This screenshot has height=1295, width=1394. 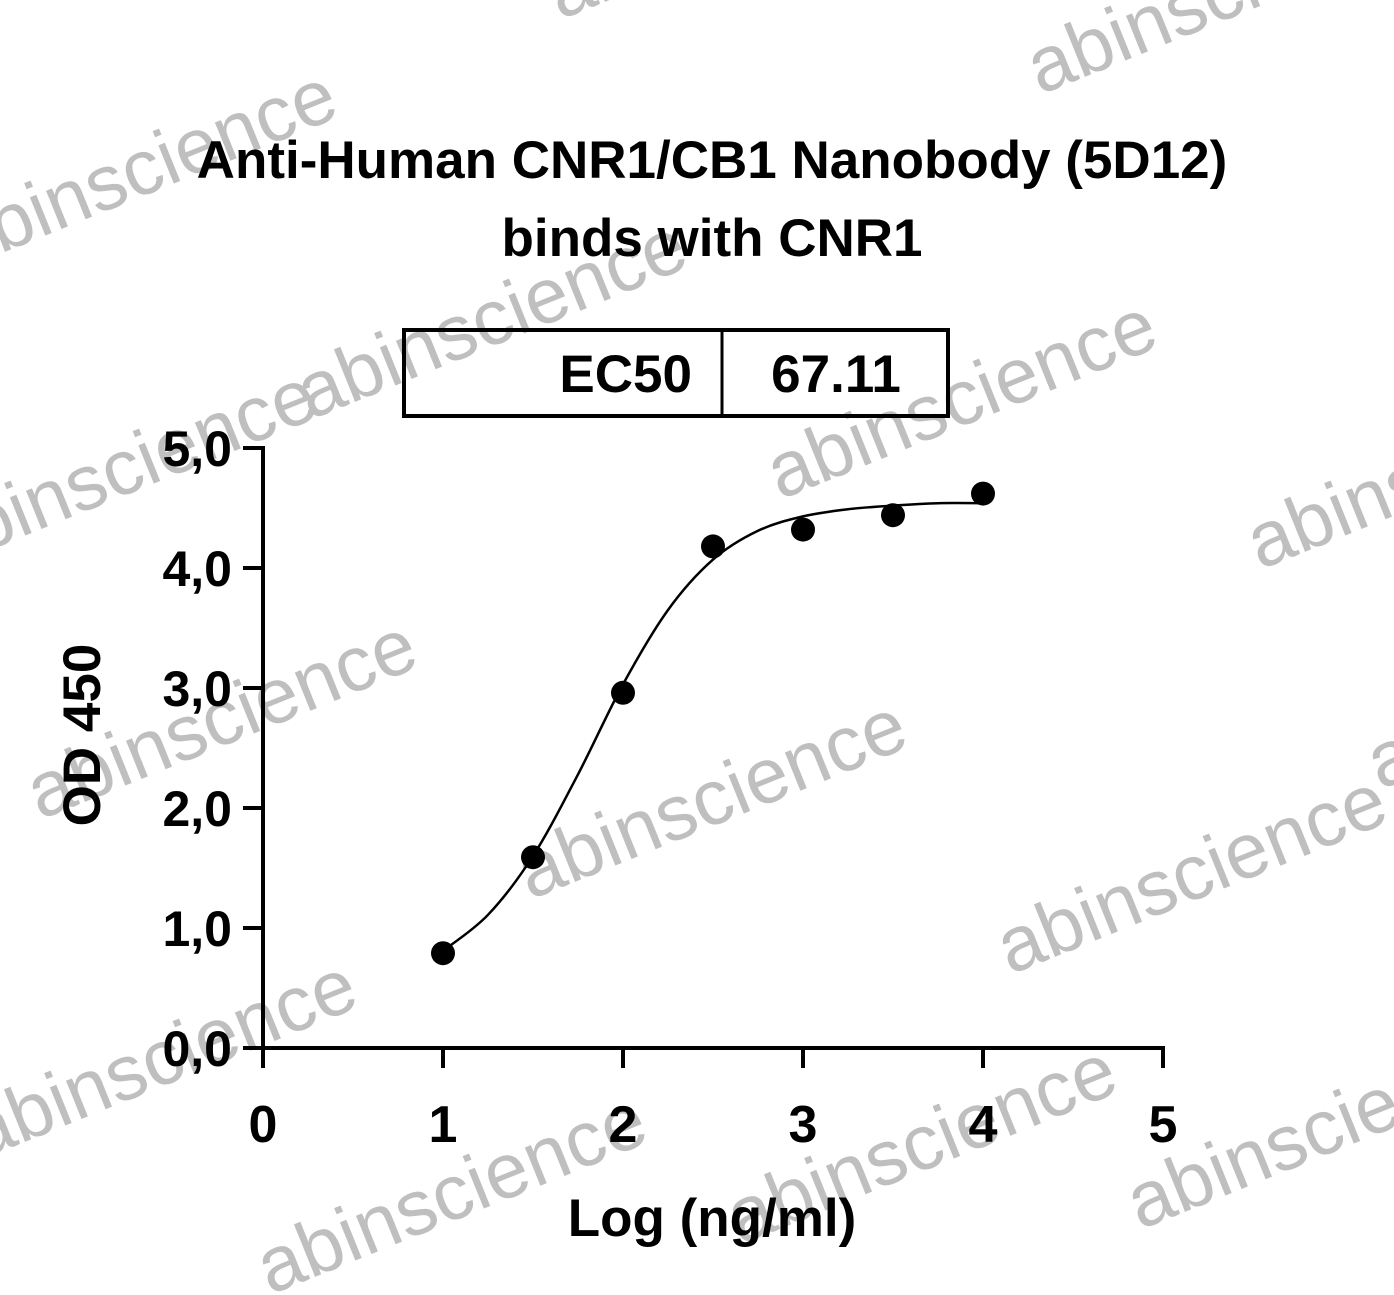 I want to click on x-tick-label: 2, so click(x=623, y=1125).